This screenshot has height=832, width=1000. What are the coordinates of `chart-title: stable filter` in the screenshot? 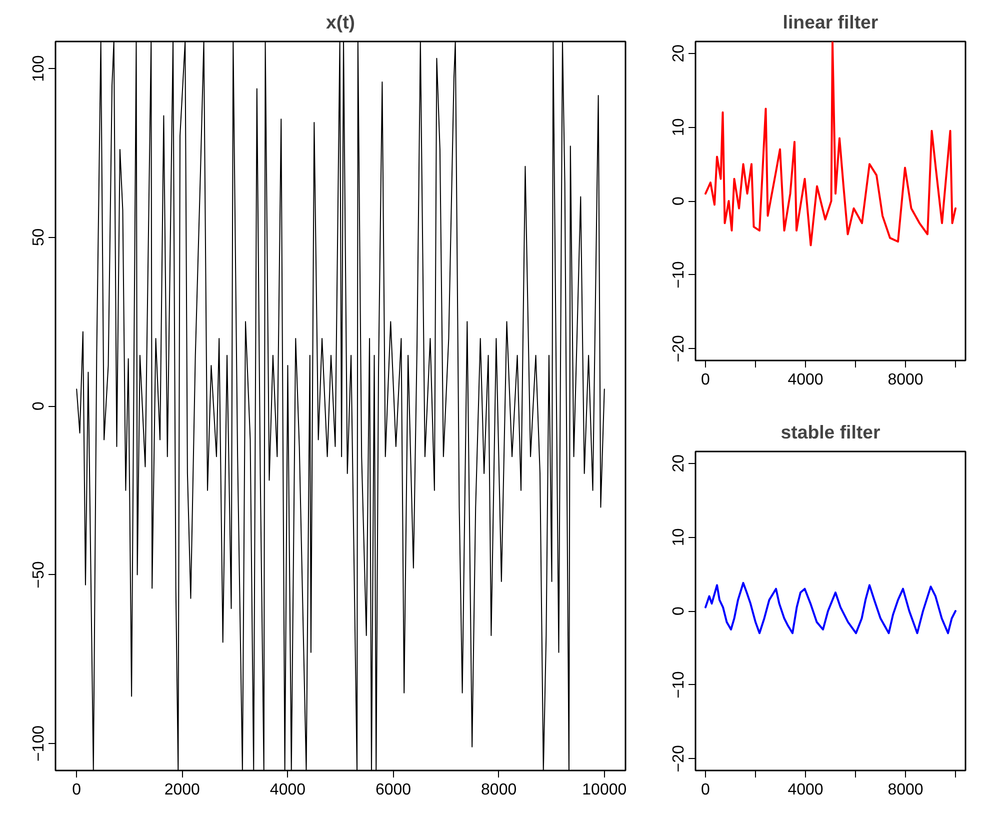 It's located at (830, 432).